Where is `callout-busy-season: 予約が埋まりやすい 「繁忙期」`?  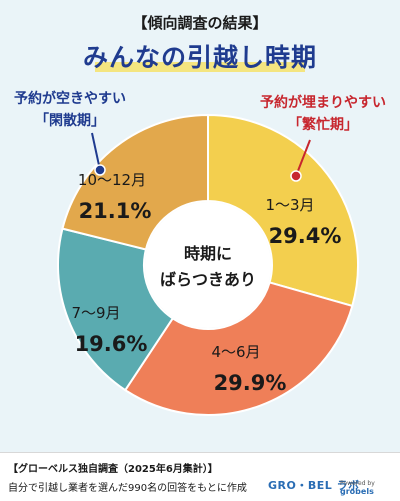
callout-busy-season: 予約が埋まりやすい 「繁忙期」 is located at coordinates (323, 114).